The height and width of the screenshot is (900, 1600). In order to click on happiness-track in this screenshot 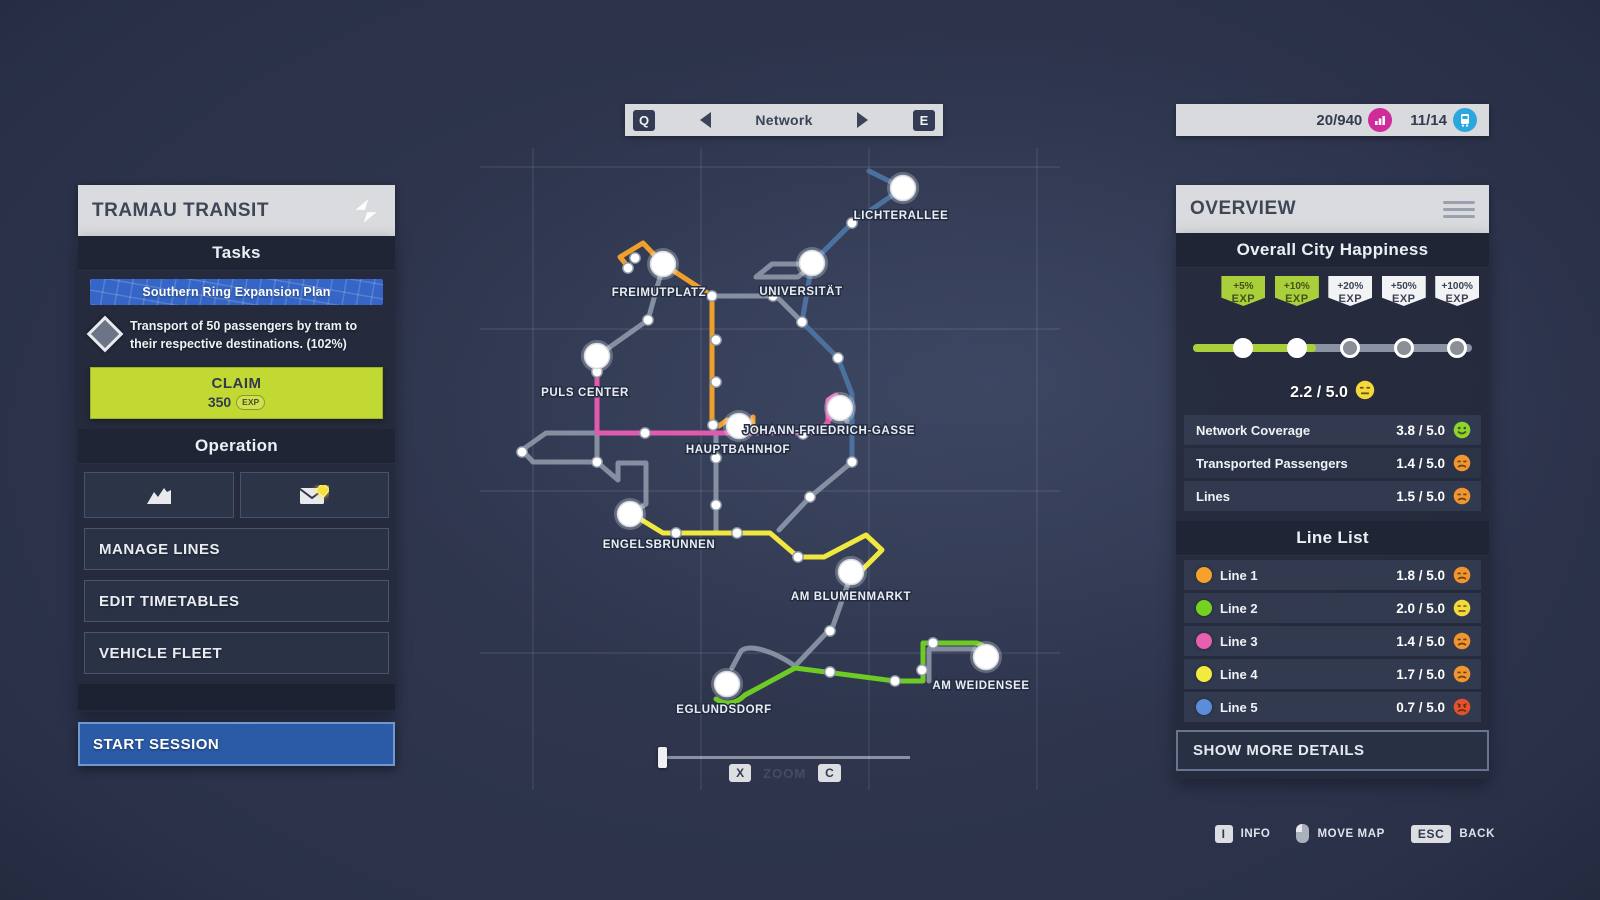, I will do `click(1332, 348)`.